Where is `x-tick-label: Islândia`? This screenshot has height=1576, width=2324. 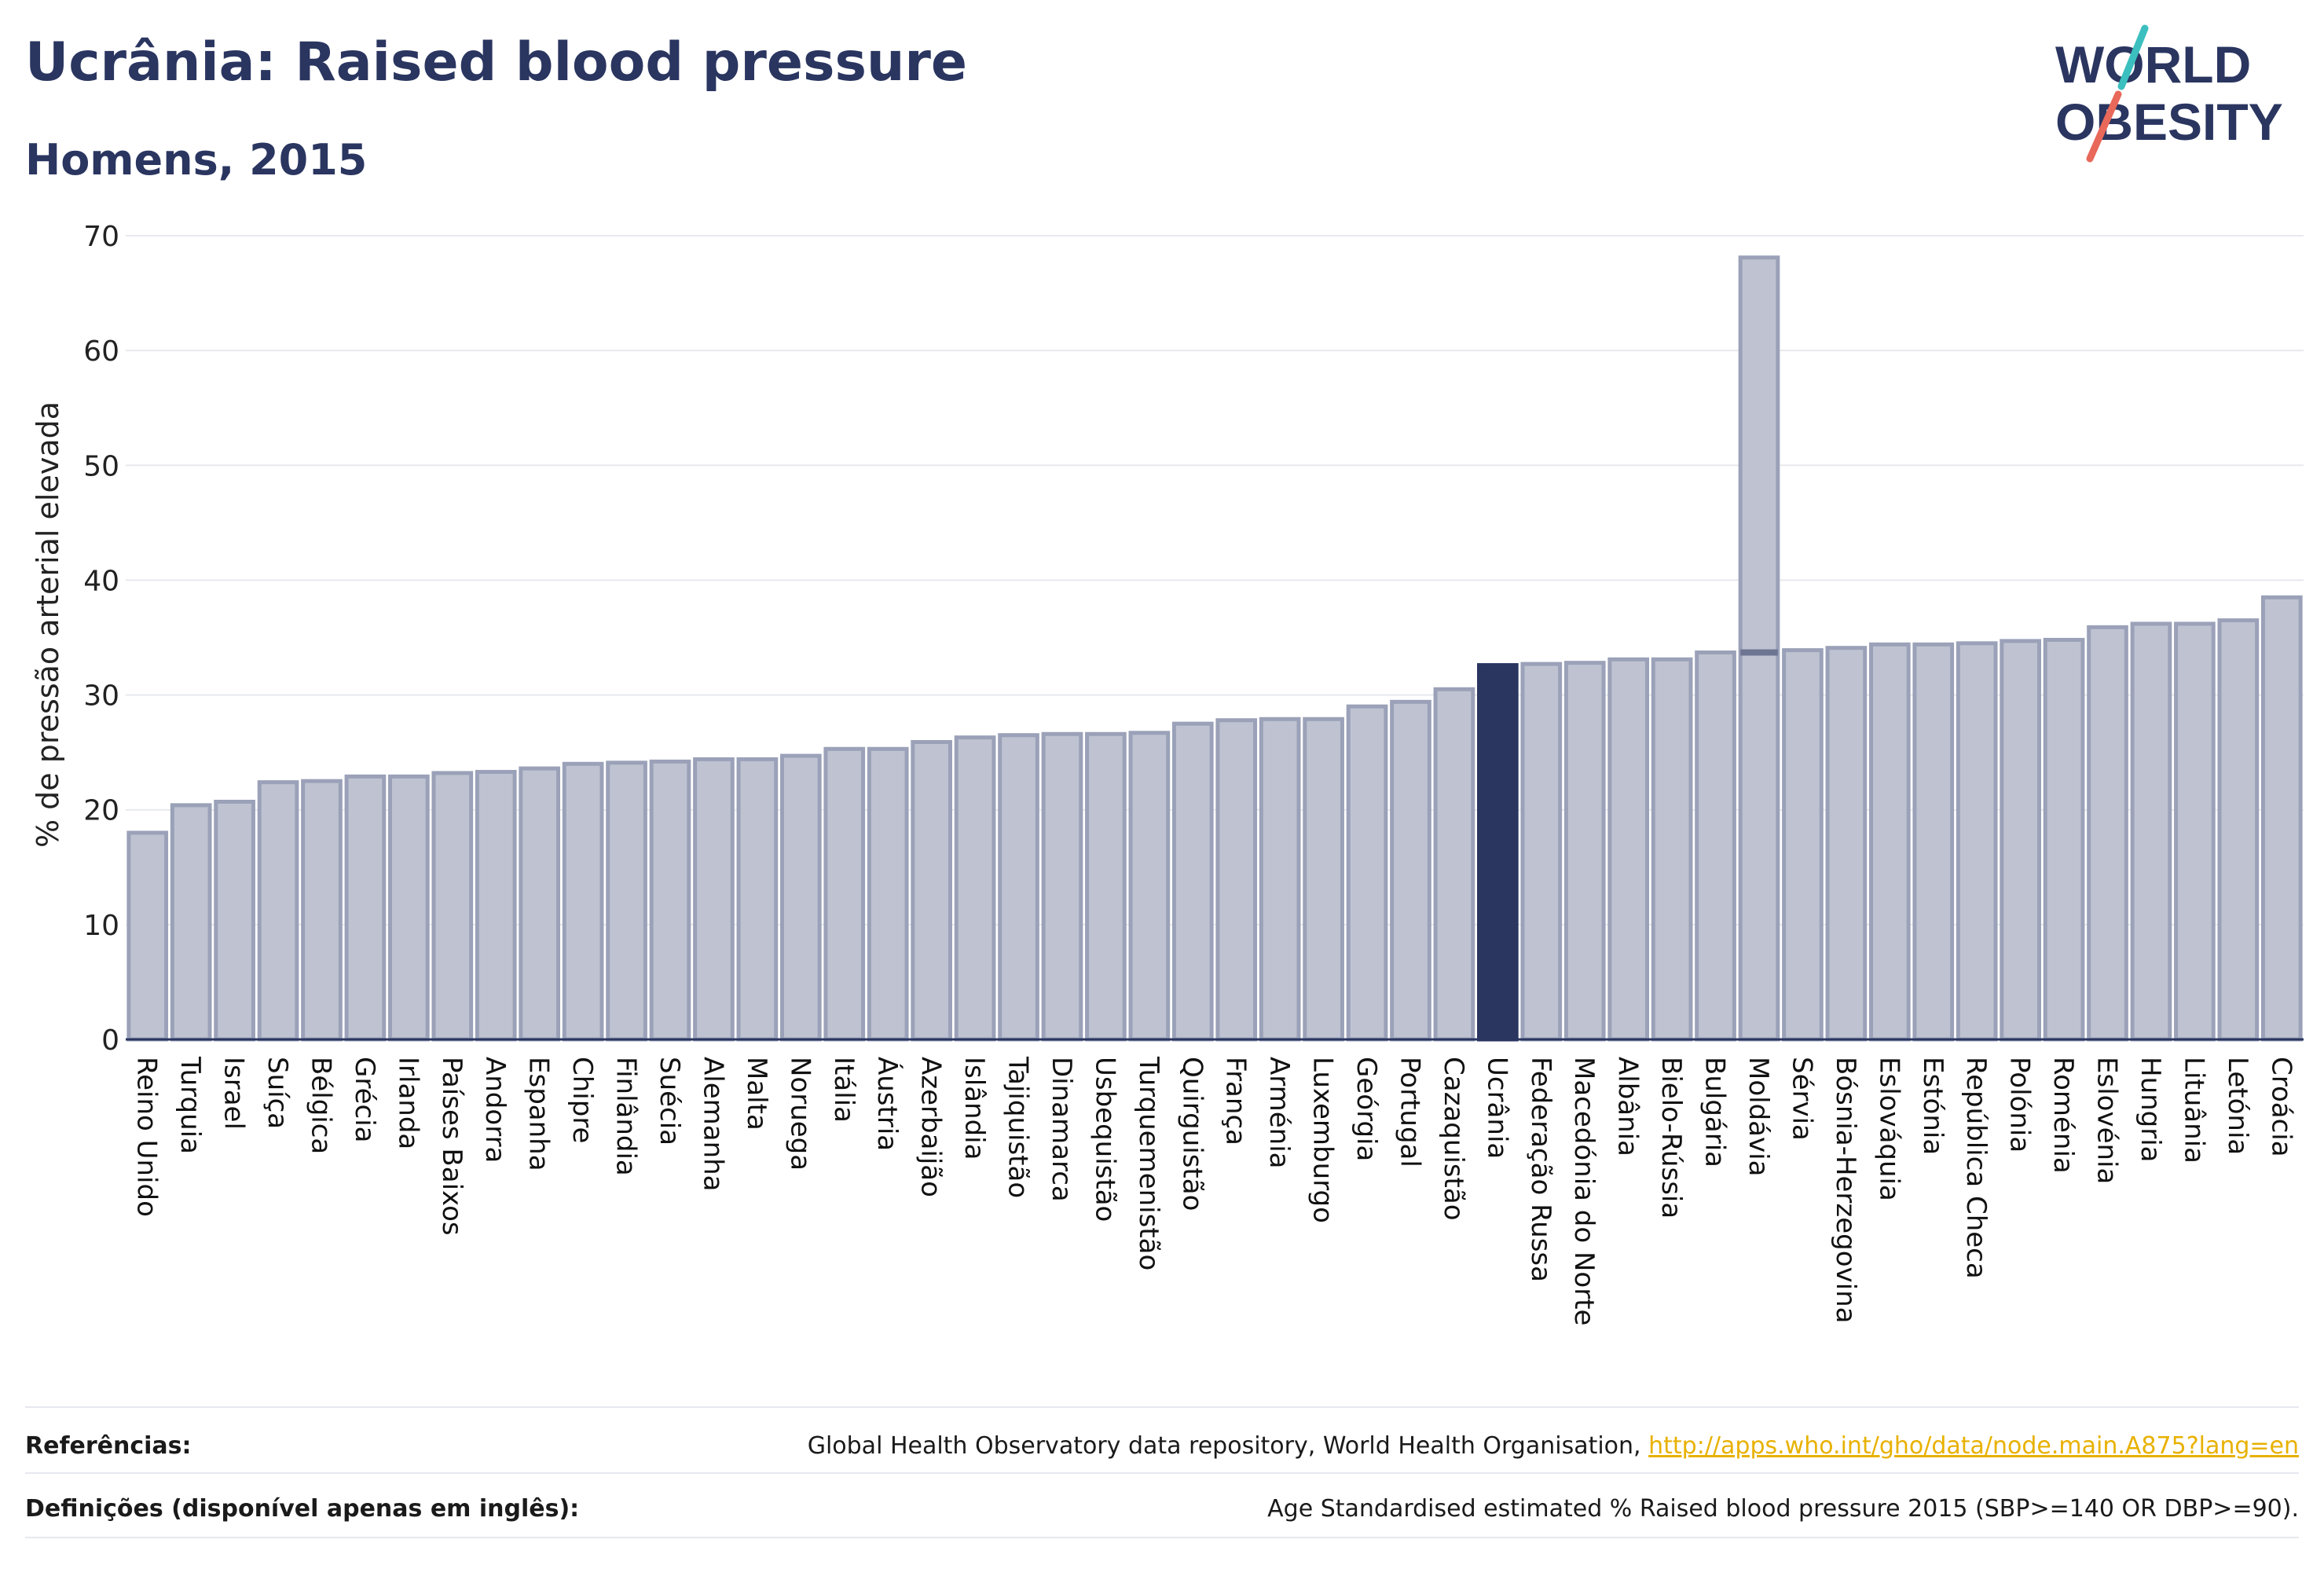 x-tick-label: Islândia is located at coordinates (974, 1108).